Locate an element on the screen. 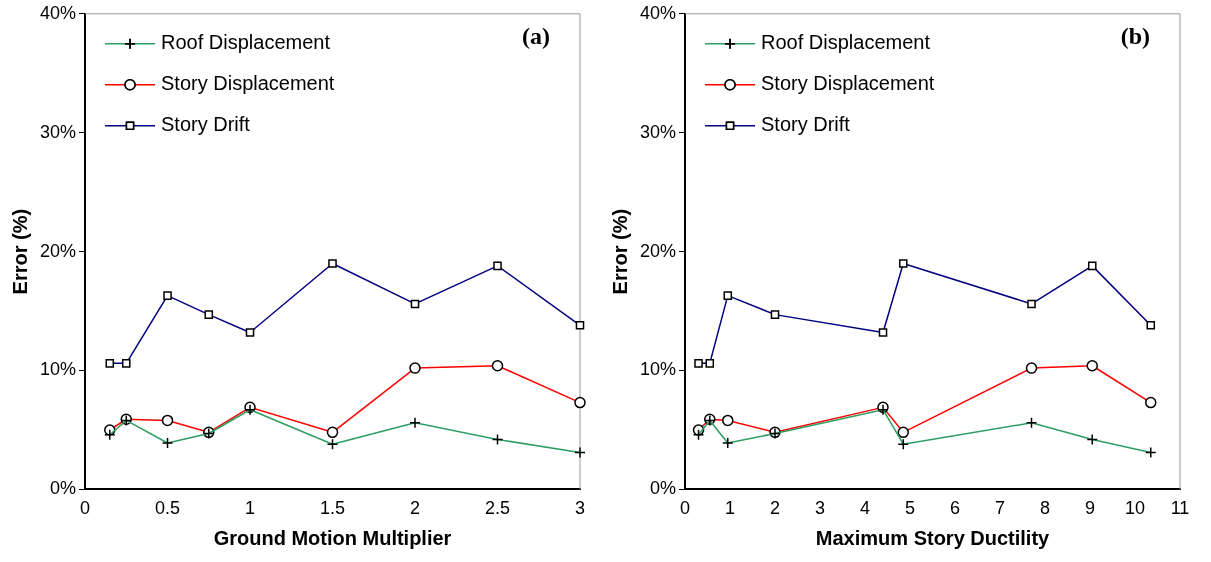  x-tick-label: 0.5 is located at coordinates (168, 508).